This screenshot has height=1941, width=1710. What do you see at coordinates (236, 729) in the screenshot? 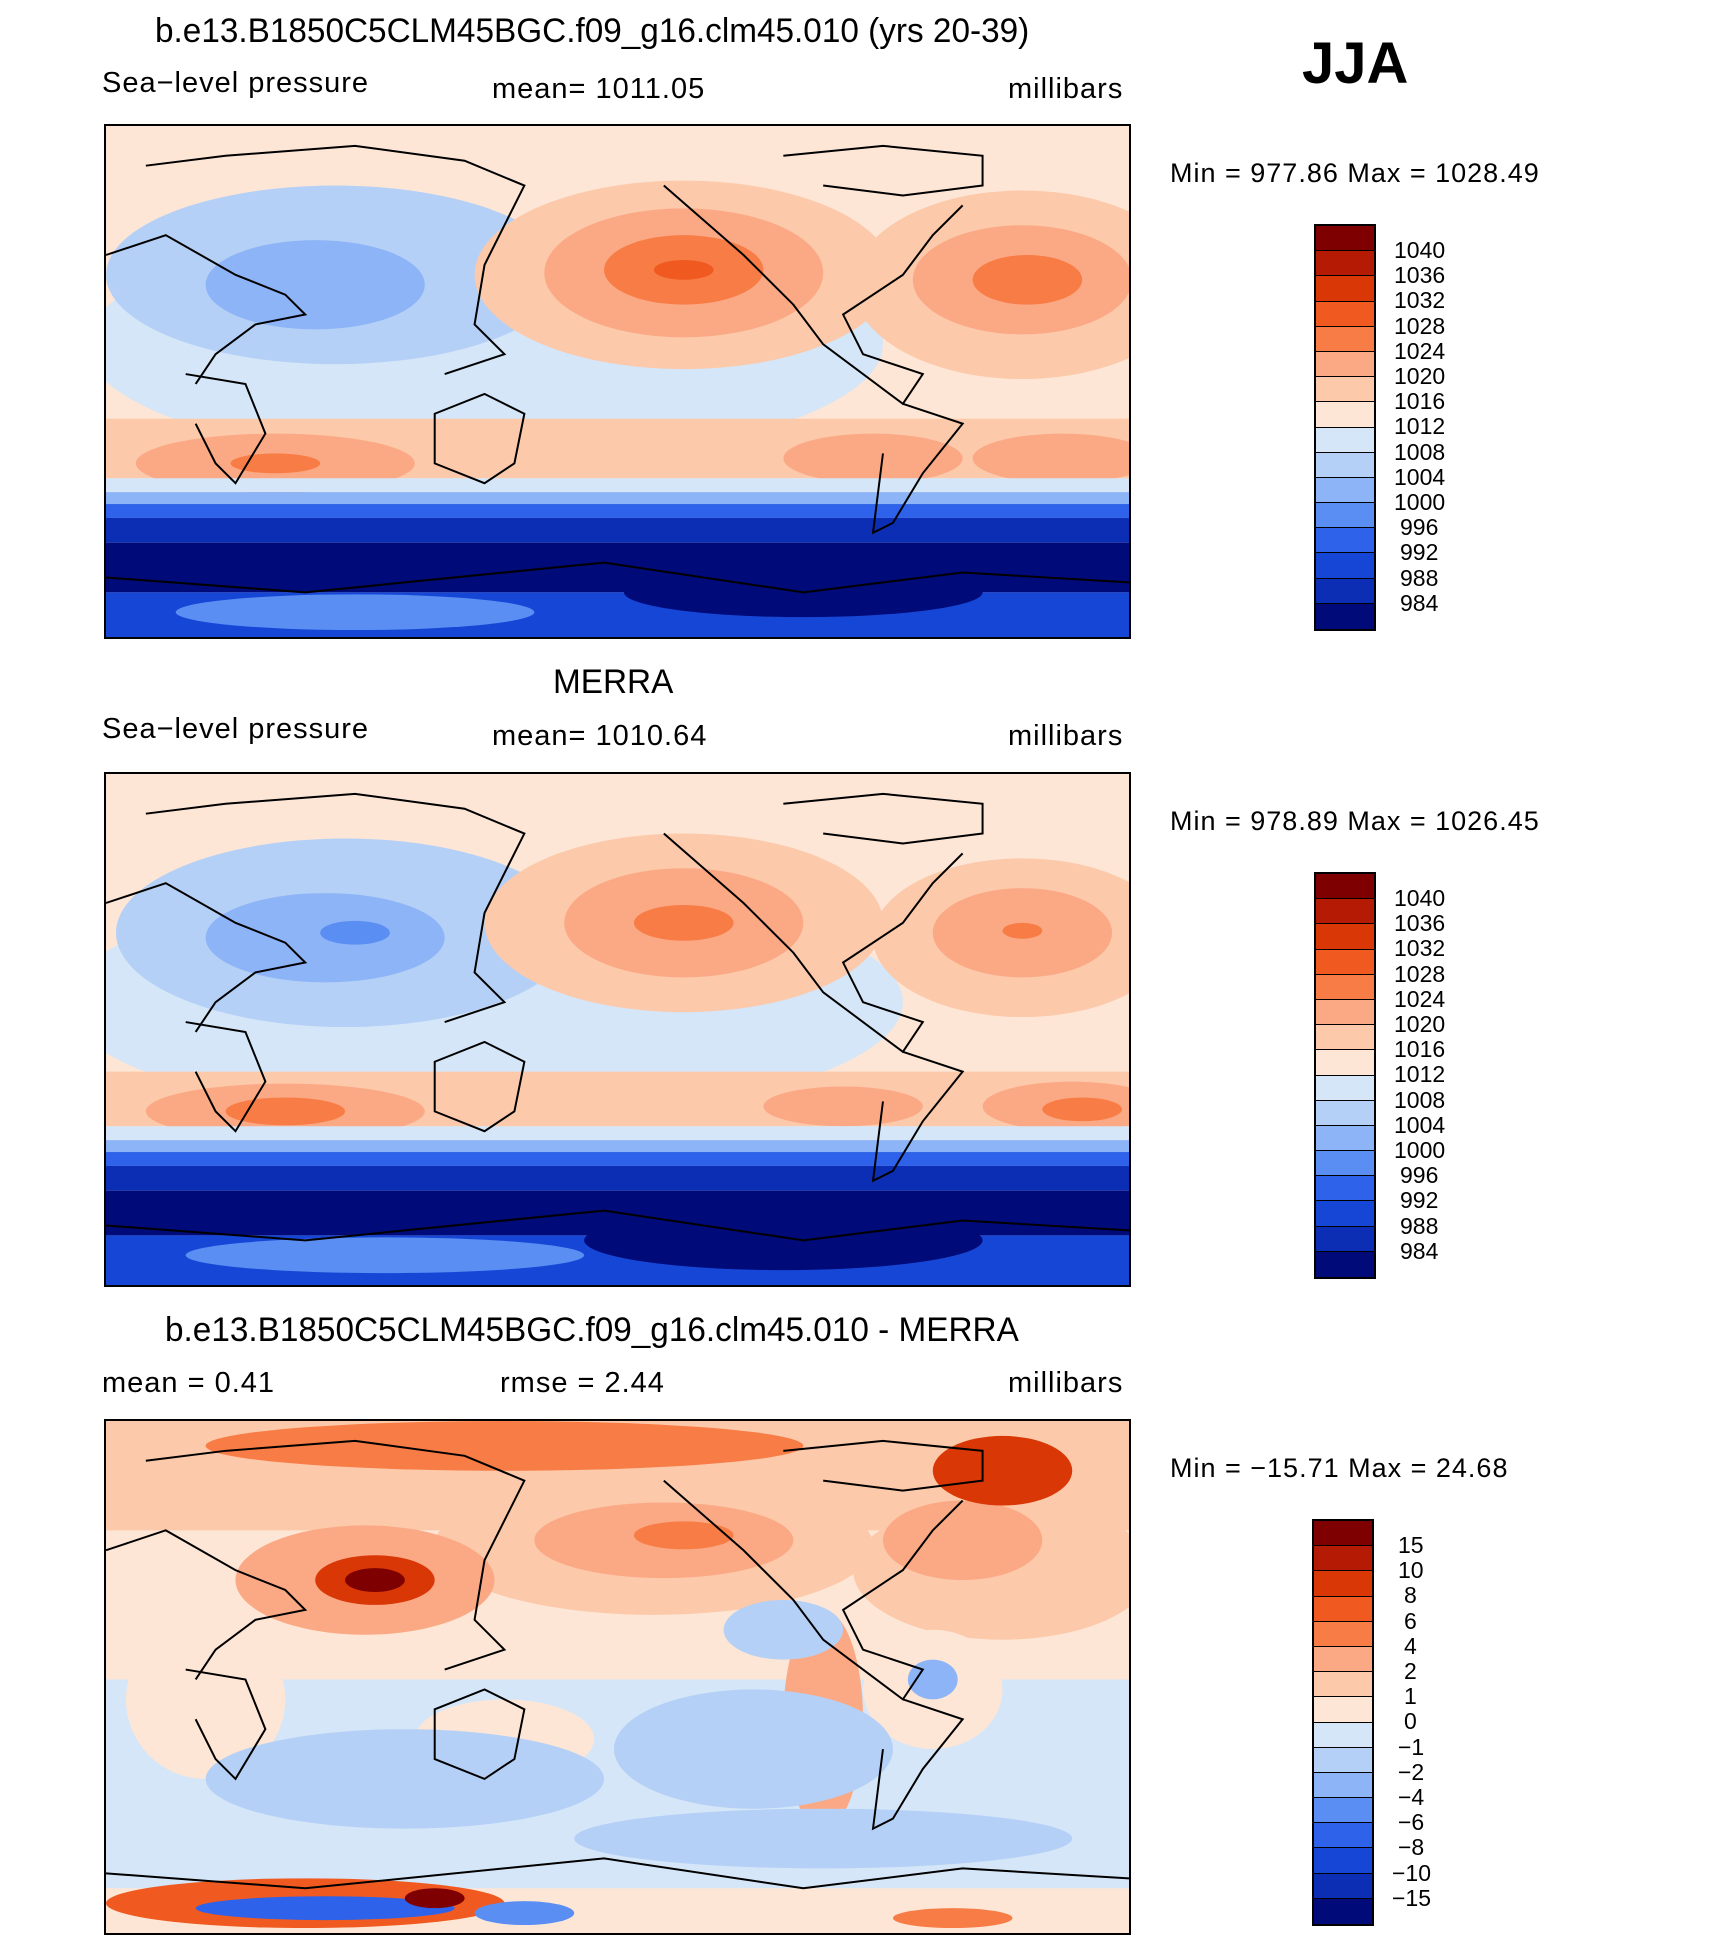
I see `panel-2-variable-label: Sea−level pressure` at bounding box center [236, 729].